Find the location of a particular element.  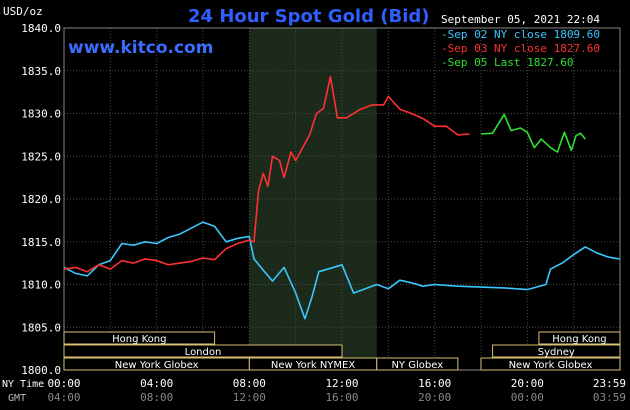

x-tick-label-ny: 20:00 is located at coordinates (527, 383).